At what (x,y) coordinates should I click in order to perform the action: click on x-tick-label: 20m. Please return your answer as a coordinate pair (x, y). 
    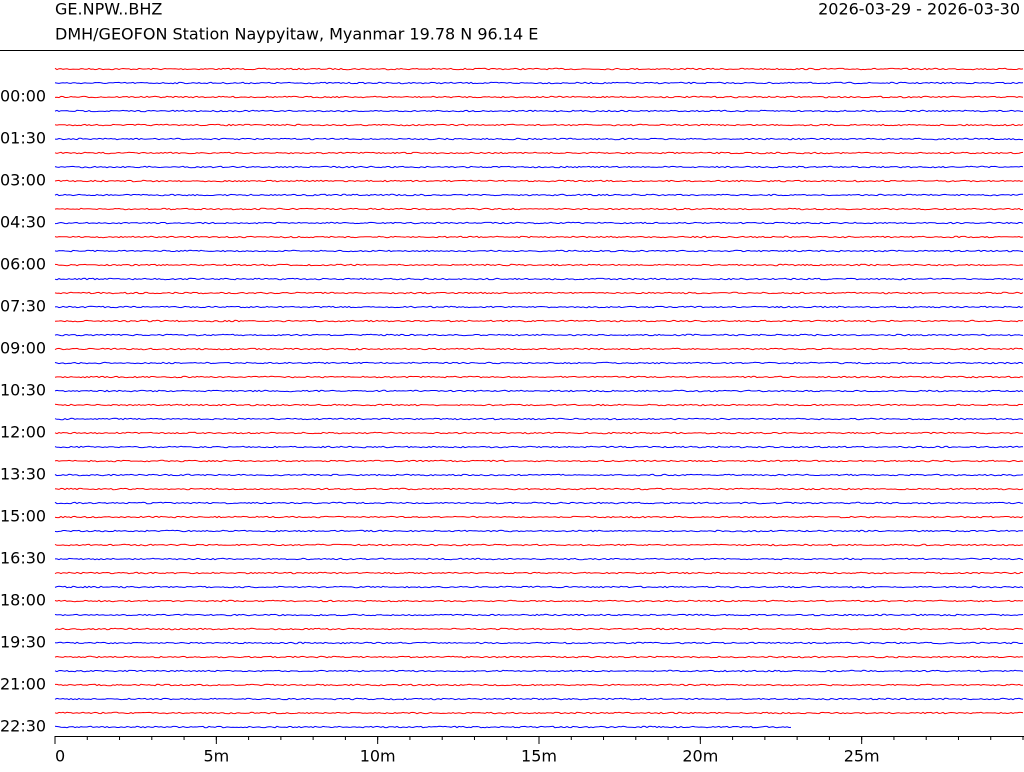
    Looking at the image, I should click on (700, 756).